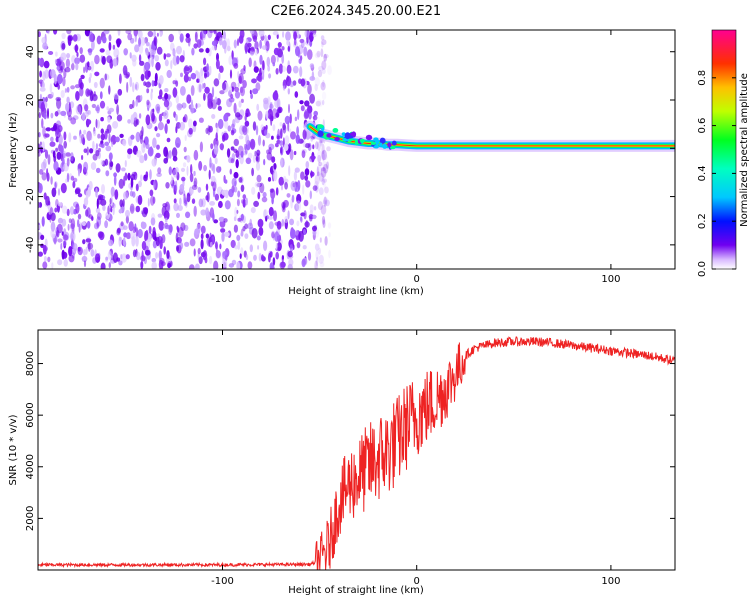 The image size is (750, 600). I want to click on spectrogram-y-label: Frequency (Hz), so click(13, 150).